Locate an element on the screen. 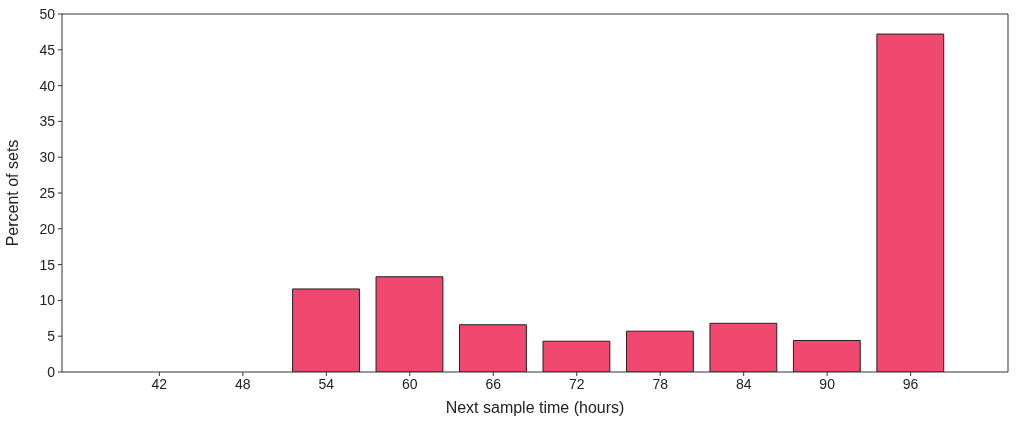 The height and width of the screenshot is (421, 1018). y-tick-label: 15 is located at coordinates (47, 264).